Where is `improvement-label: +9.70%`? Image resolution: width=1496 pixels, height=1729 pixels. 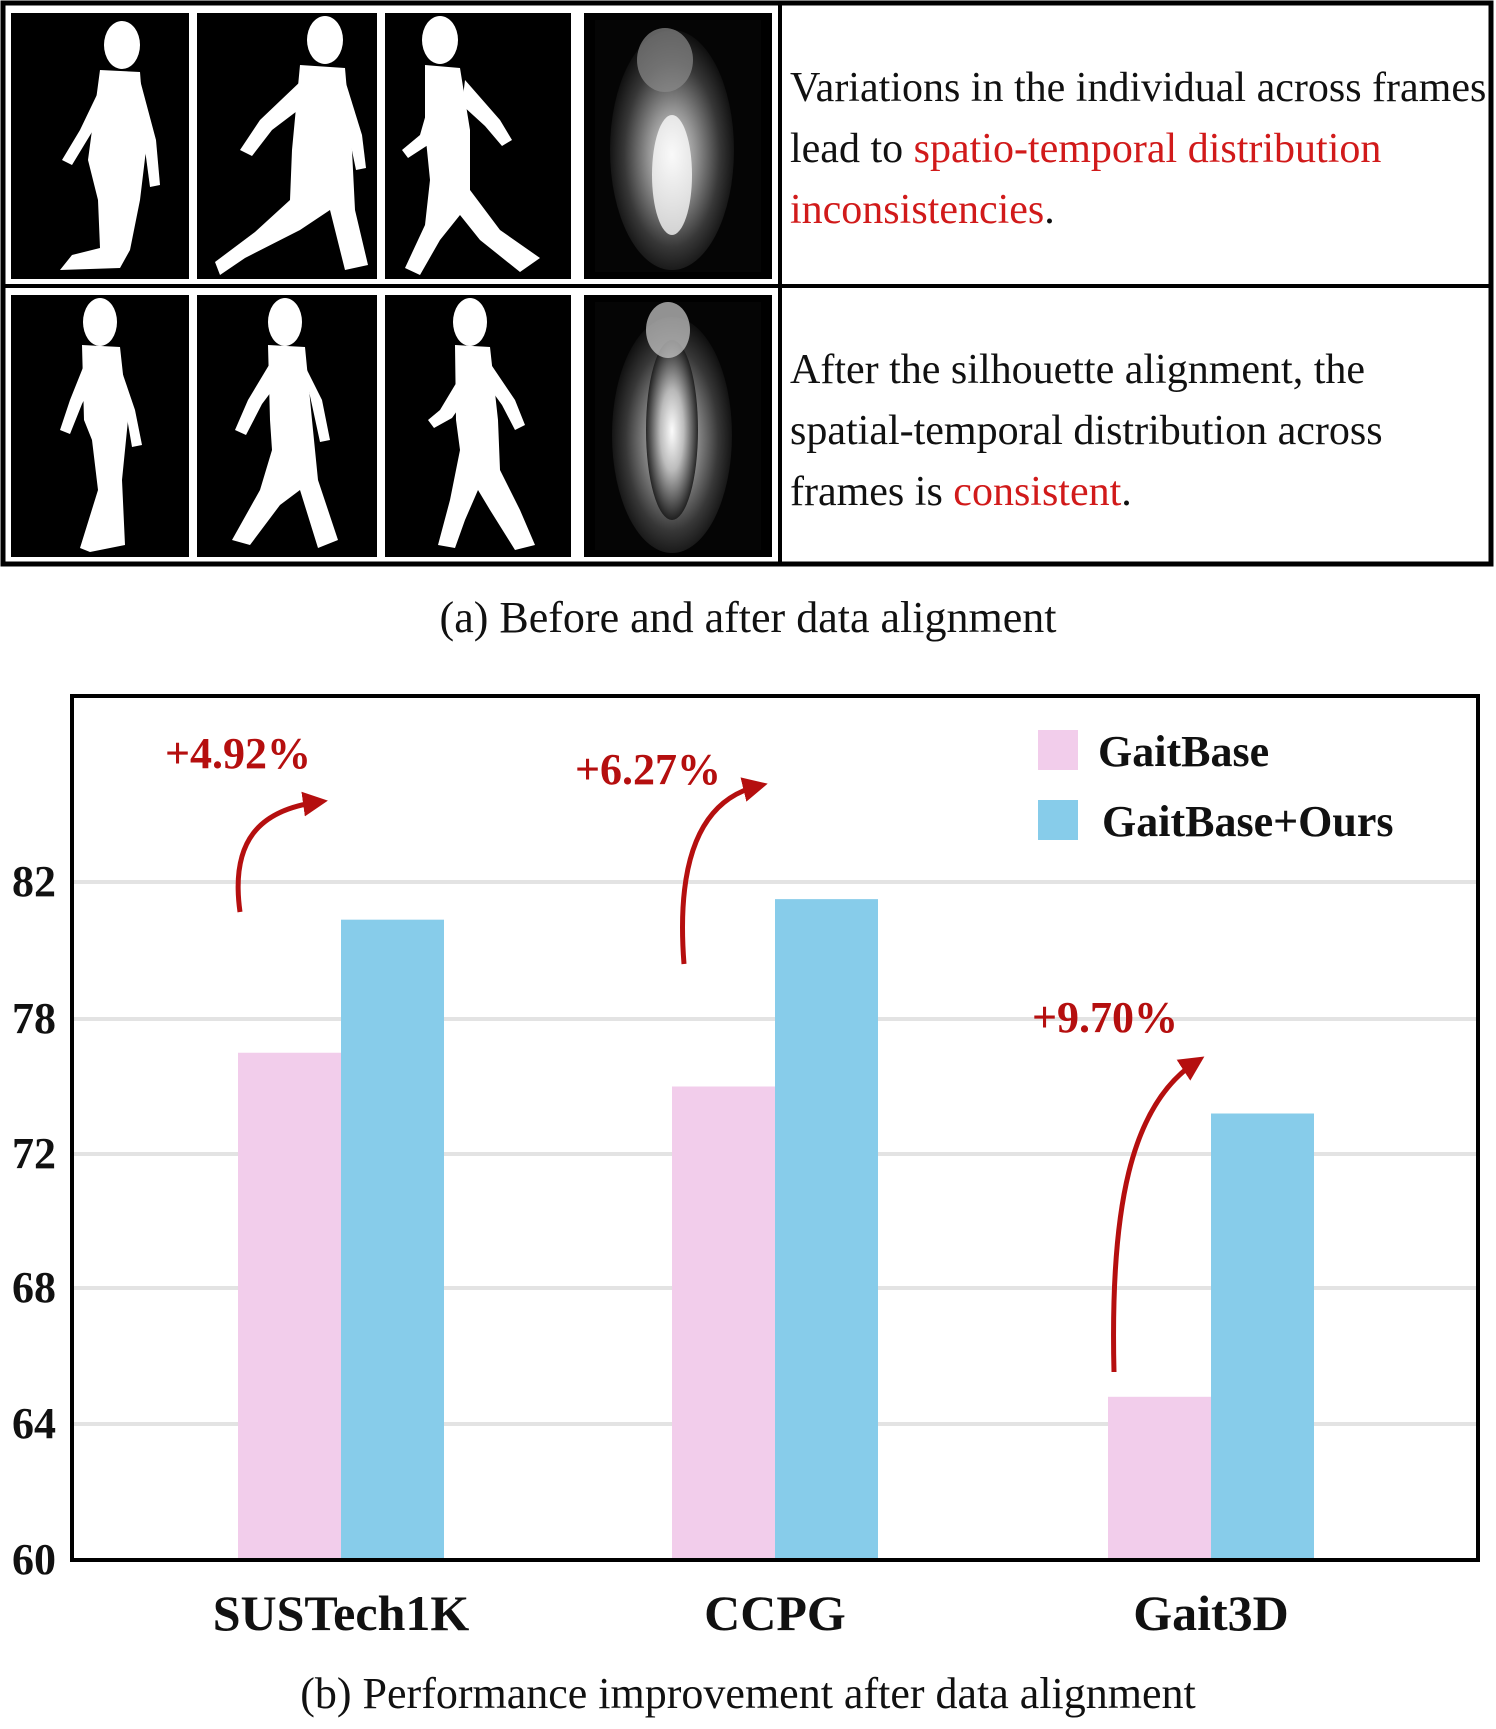 improvement-label: +9.70% is located at coordinates (1105, 1017).